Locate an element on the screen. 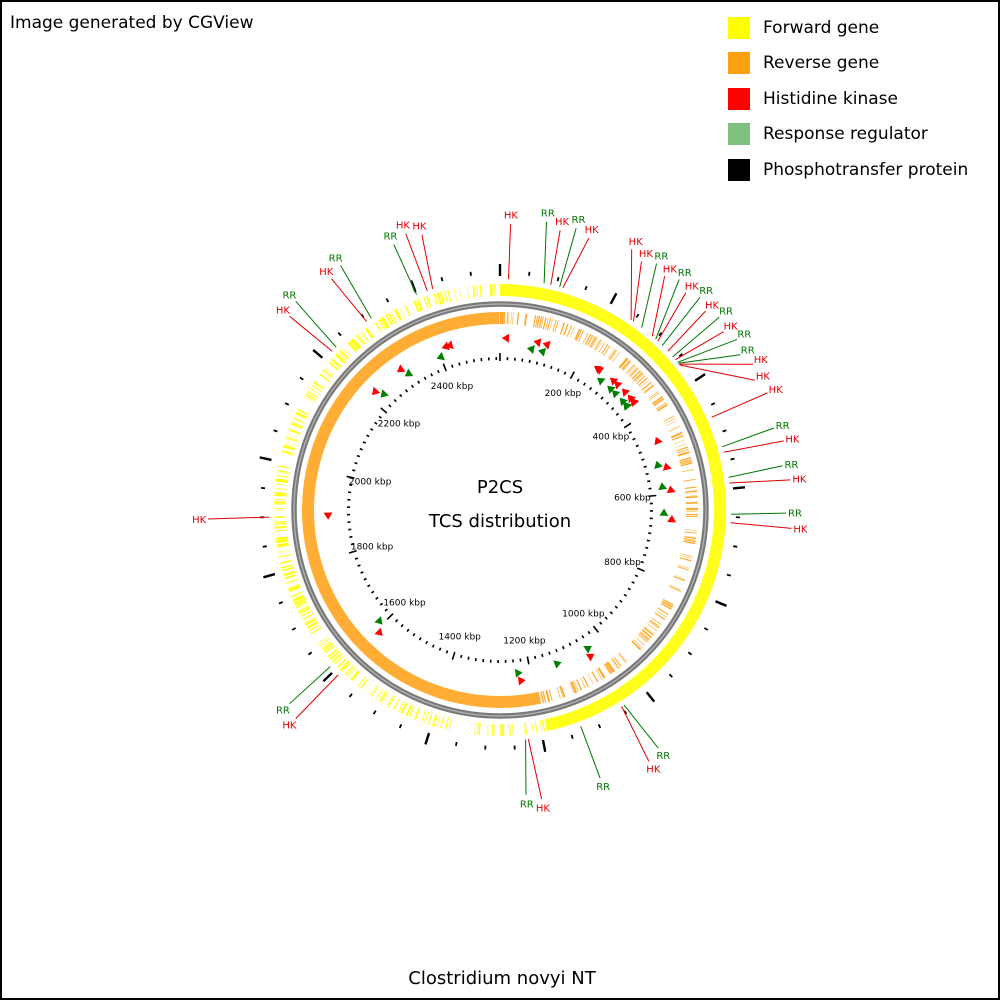 The height and width of the screenshot is (1000, 1000). center-subtitle: TCS distribution is located at coordinates (499, 521).